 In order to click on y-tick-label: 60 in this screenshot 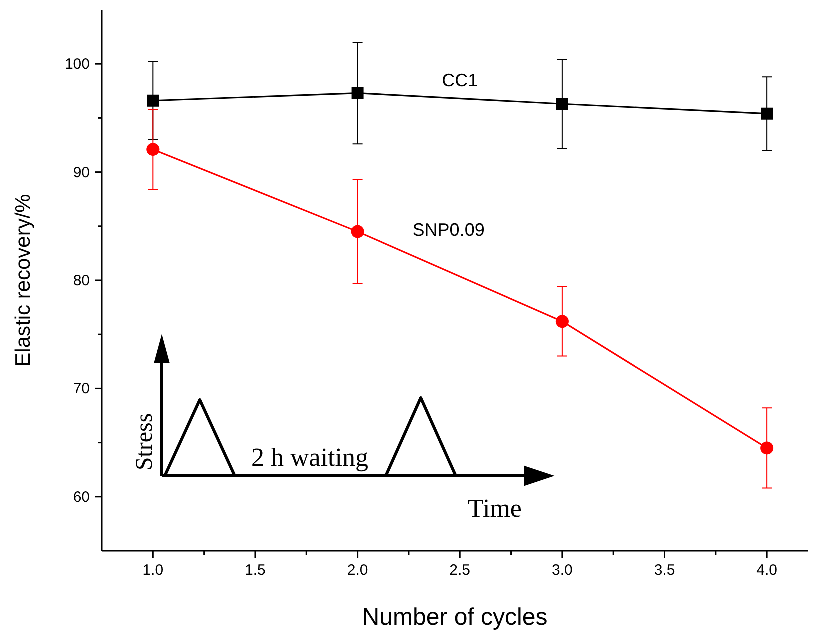, I will do `click(81, 497)`.